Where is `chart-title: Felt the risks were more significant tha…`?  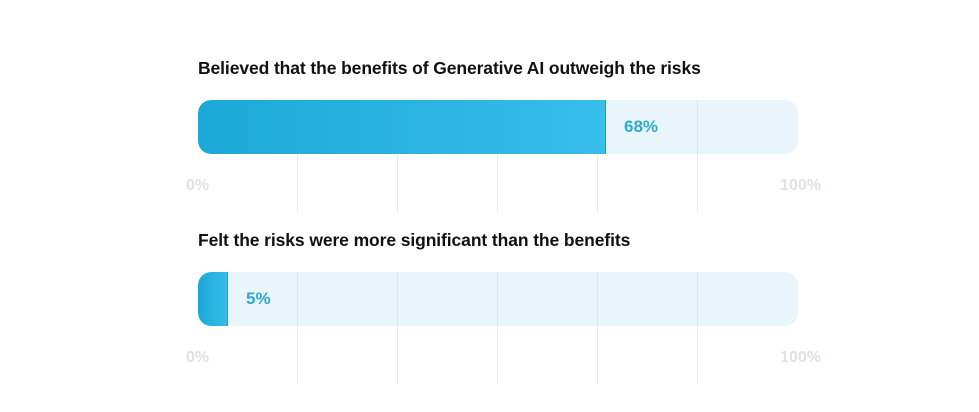 chart-title: Felt the risks were more significant tha… is located at coordinates (414, 240).